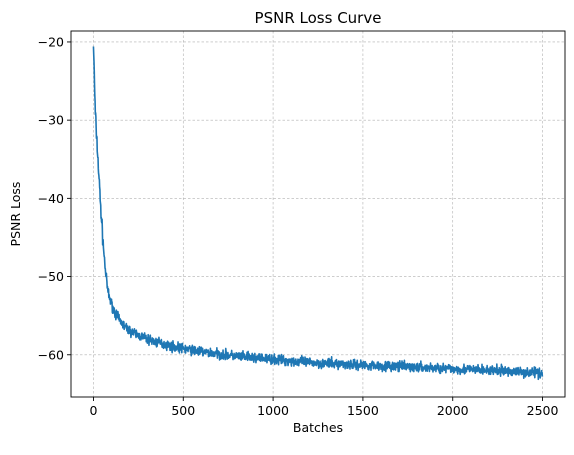 The width and height of the screenshot is (574, 455). I want to click on y-tick-label: −60, so click(51, 354).